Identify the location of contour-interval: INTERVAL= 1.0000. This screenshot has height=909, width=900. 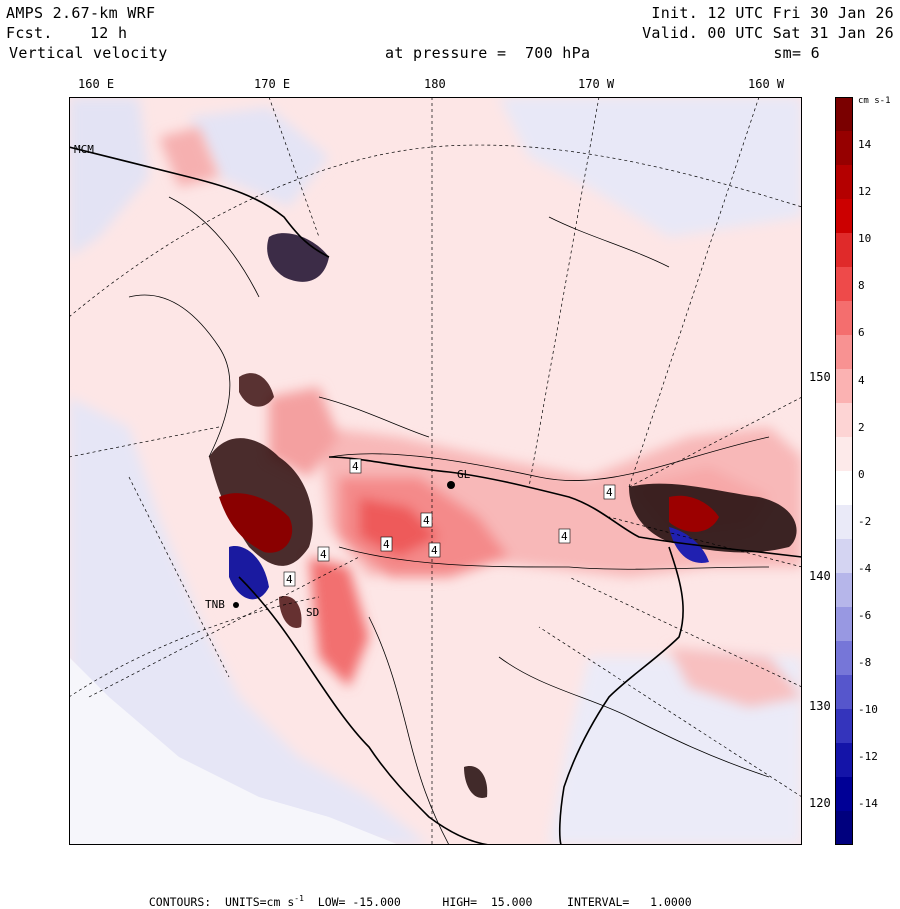
(629, 901).